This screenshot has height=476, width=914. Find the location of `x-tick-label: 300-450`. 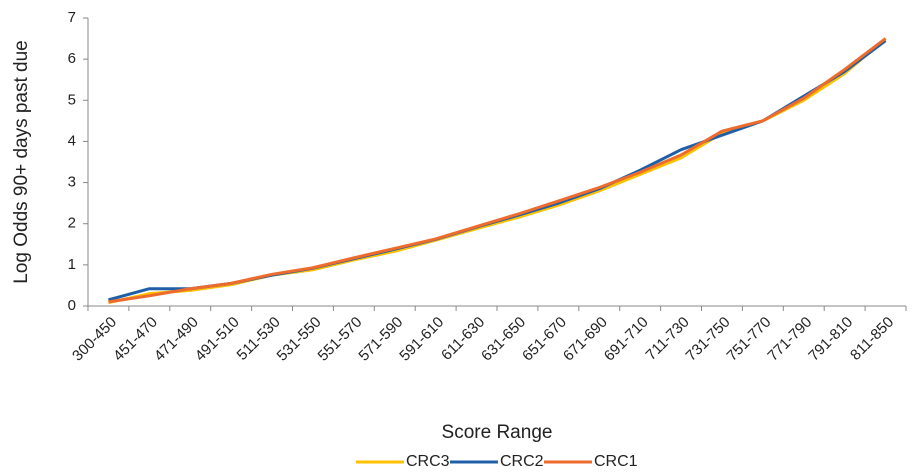

x-tick-label: 300-450 is located at coordinates (94, 339).